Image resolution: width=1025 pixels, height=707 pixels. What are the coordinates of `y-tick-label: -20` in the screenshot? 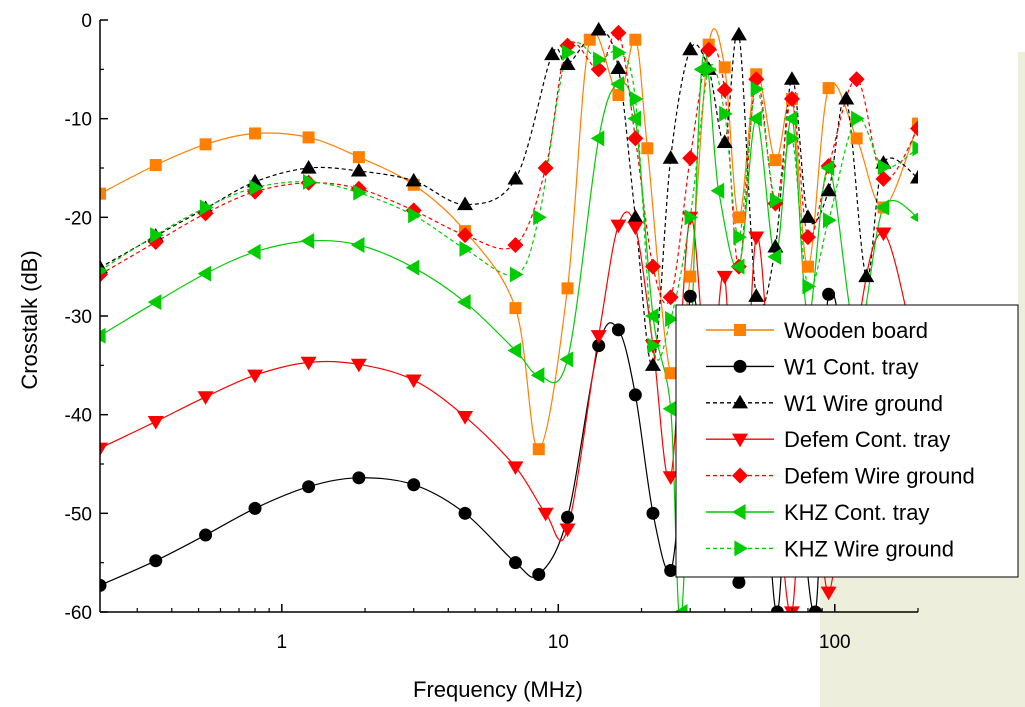 It's located at (78, 218).